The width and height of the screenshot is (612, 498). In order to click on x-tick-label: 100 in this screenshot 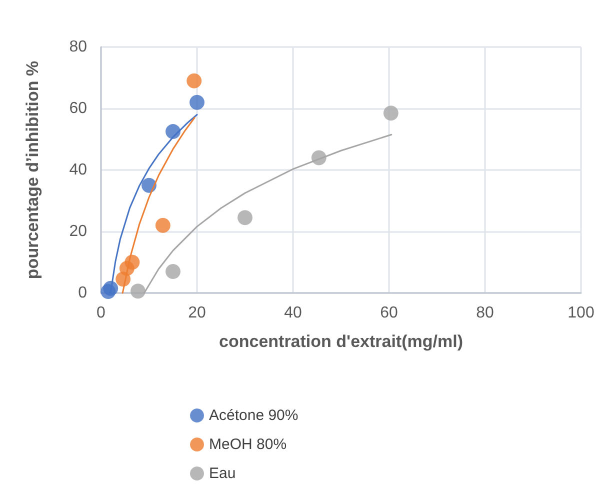, I will do `click(581, 313)`.